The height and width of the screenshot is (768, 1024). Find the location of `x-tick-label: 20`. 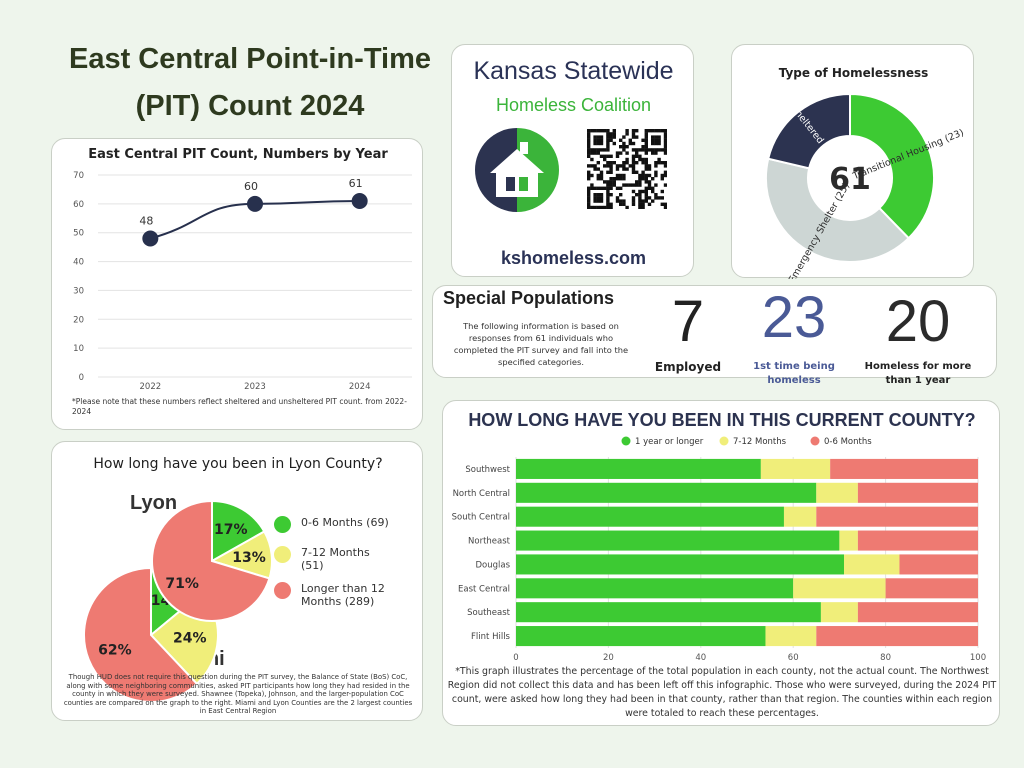

x-tick-label: 20 is located at coordinates (608, 658).